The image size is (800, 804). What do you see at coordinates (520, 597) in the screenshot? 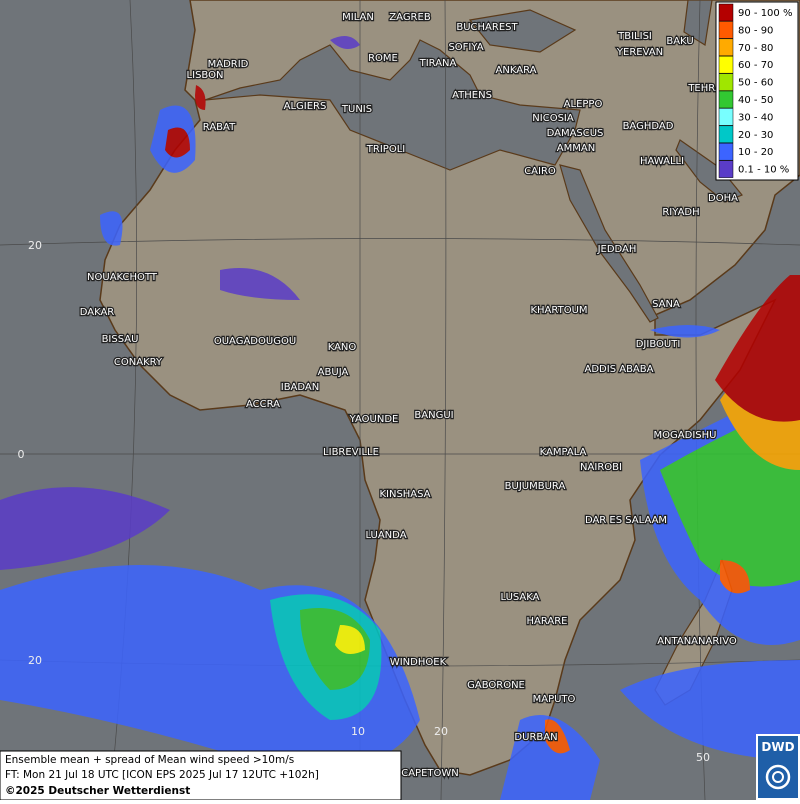
I see `city-label: LUSAKA` at bounding box center [520, 597].